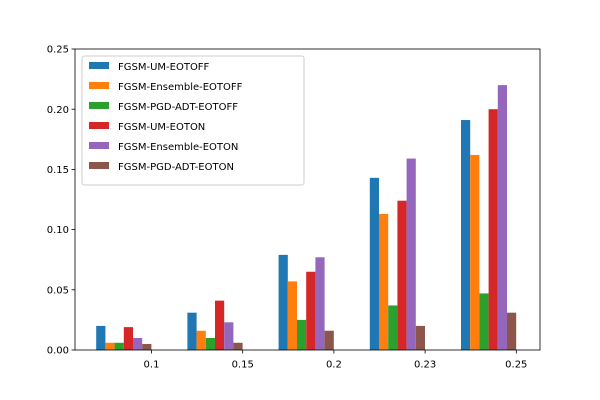  What do you see at coordinates (58, 170) in the screenshot?
I see `y-tick-label: 0.15` at bounding box center [58, 170].